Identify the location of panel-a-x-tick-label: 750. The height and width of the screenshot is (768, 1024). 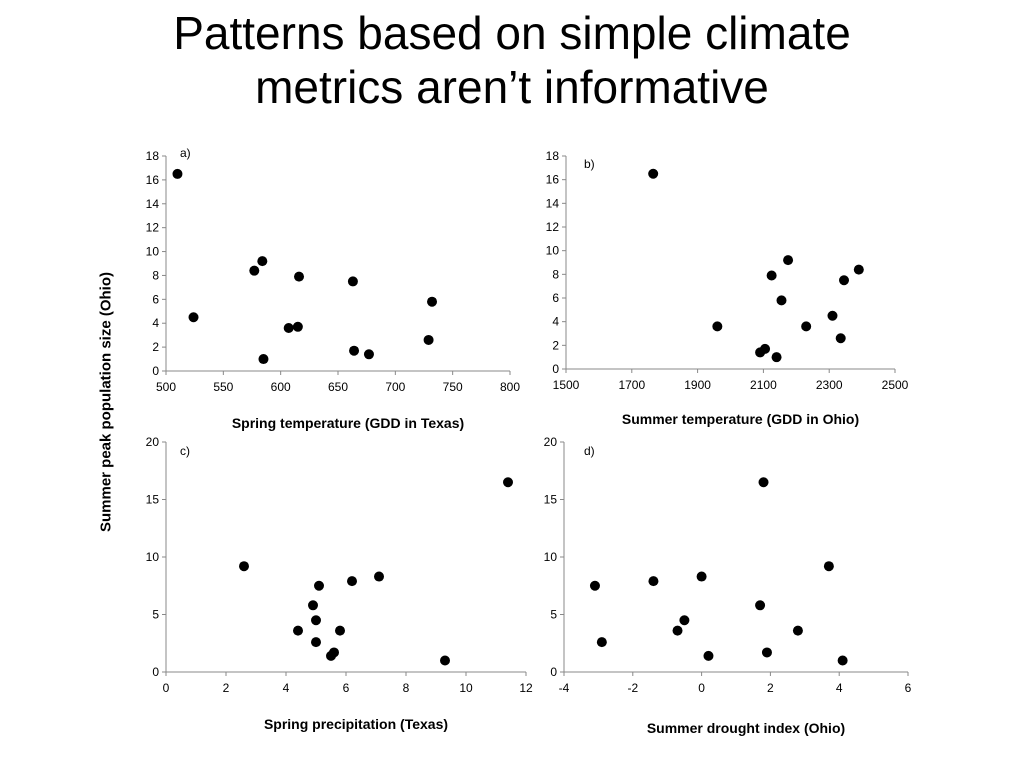
(453, 387).